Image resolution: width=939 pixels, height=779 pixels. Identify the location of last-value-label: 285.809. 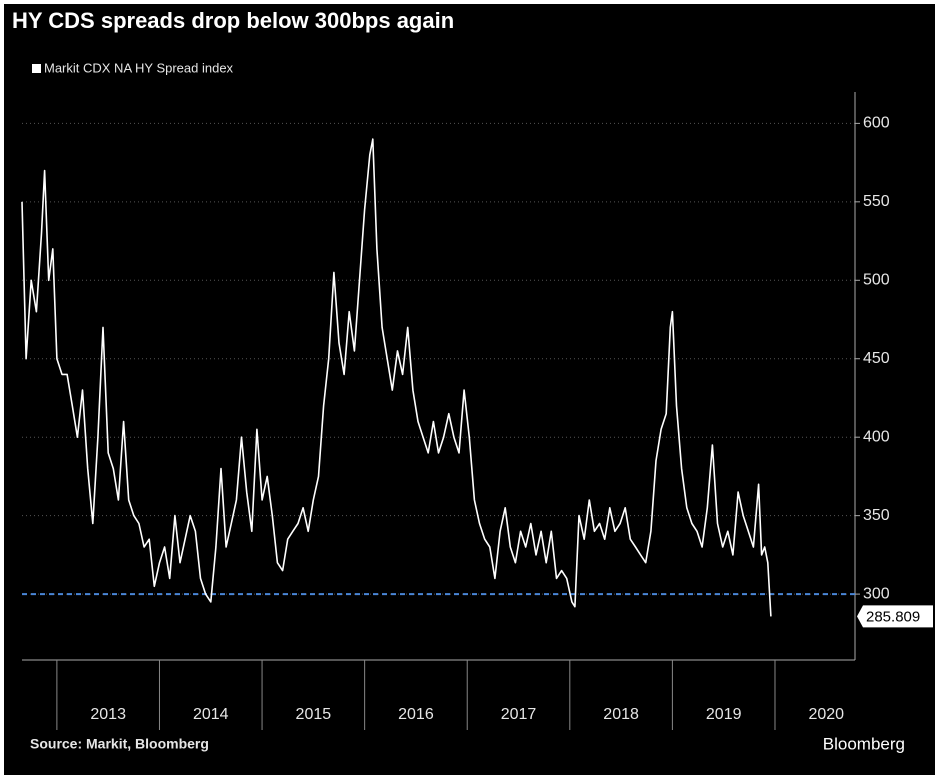
(893, 616).